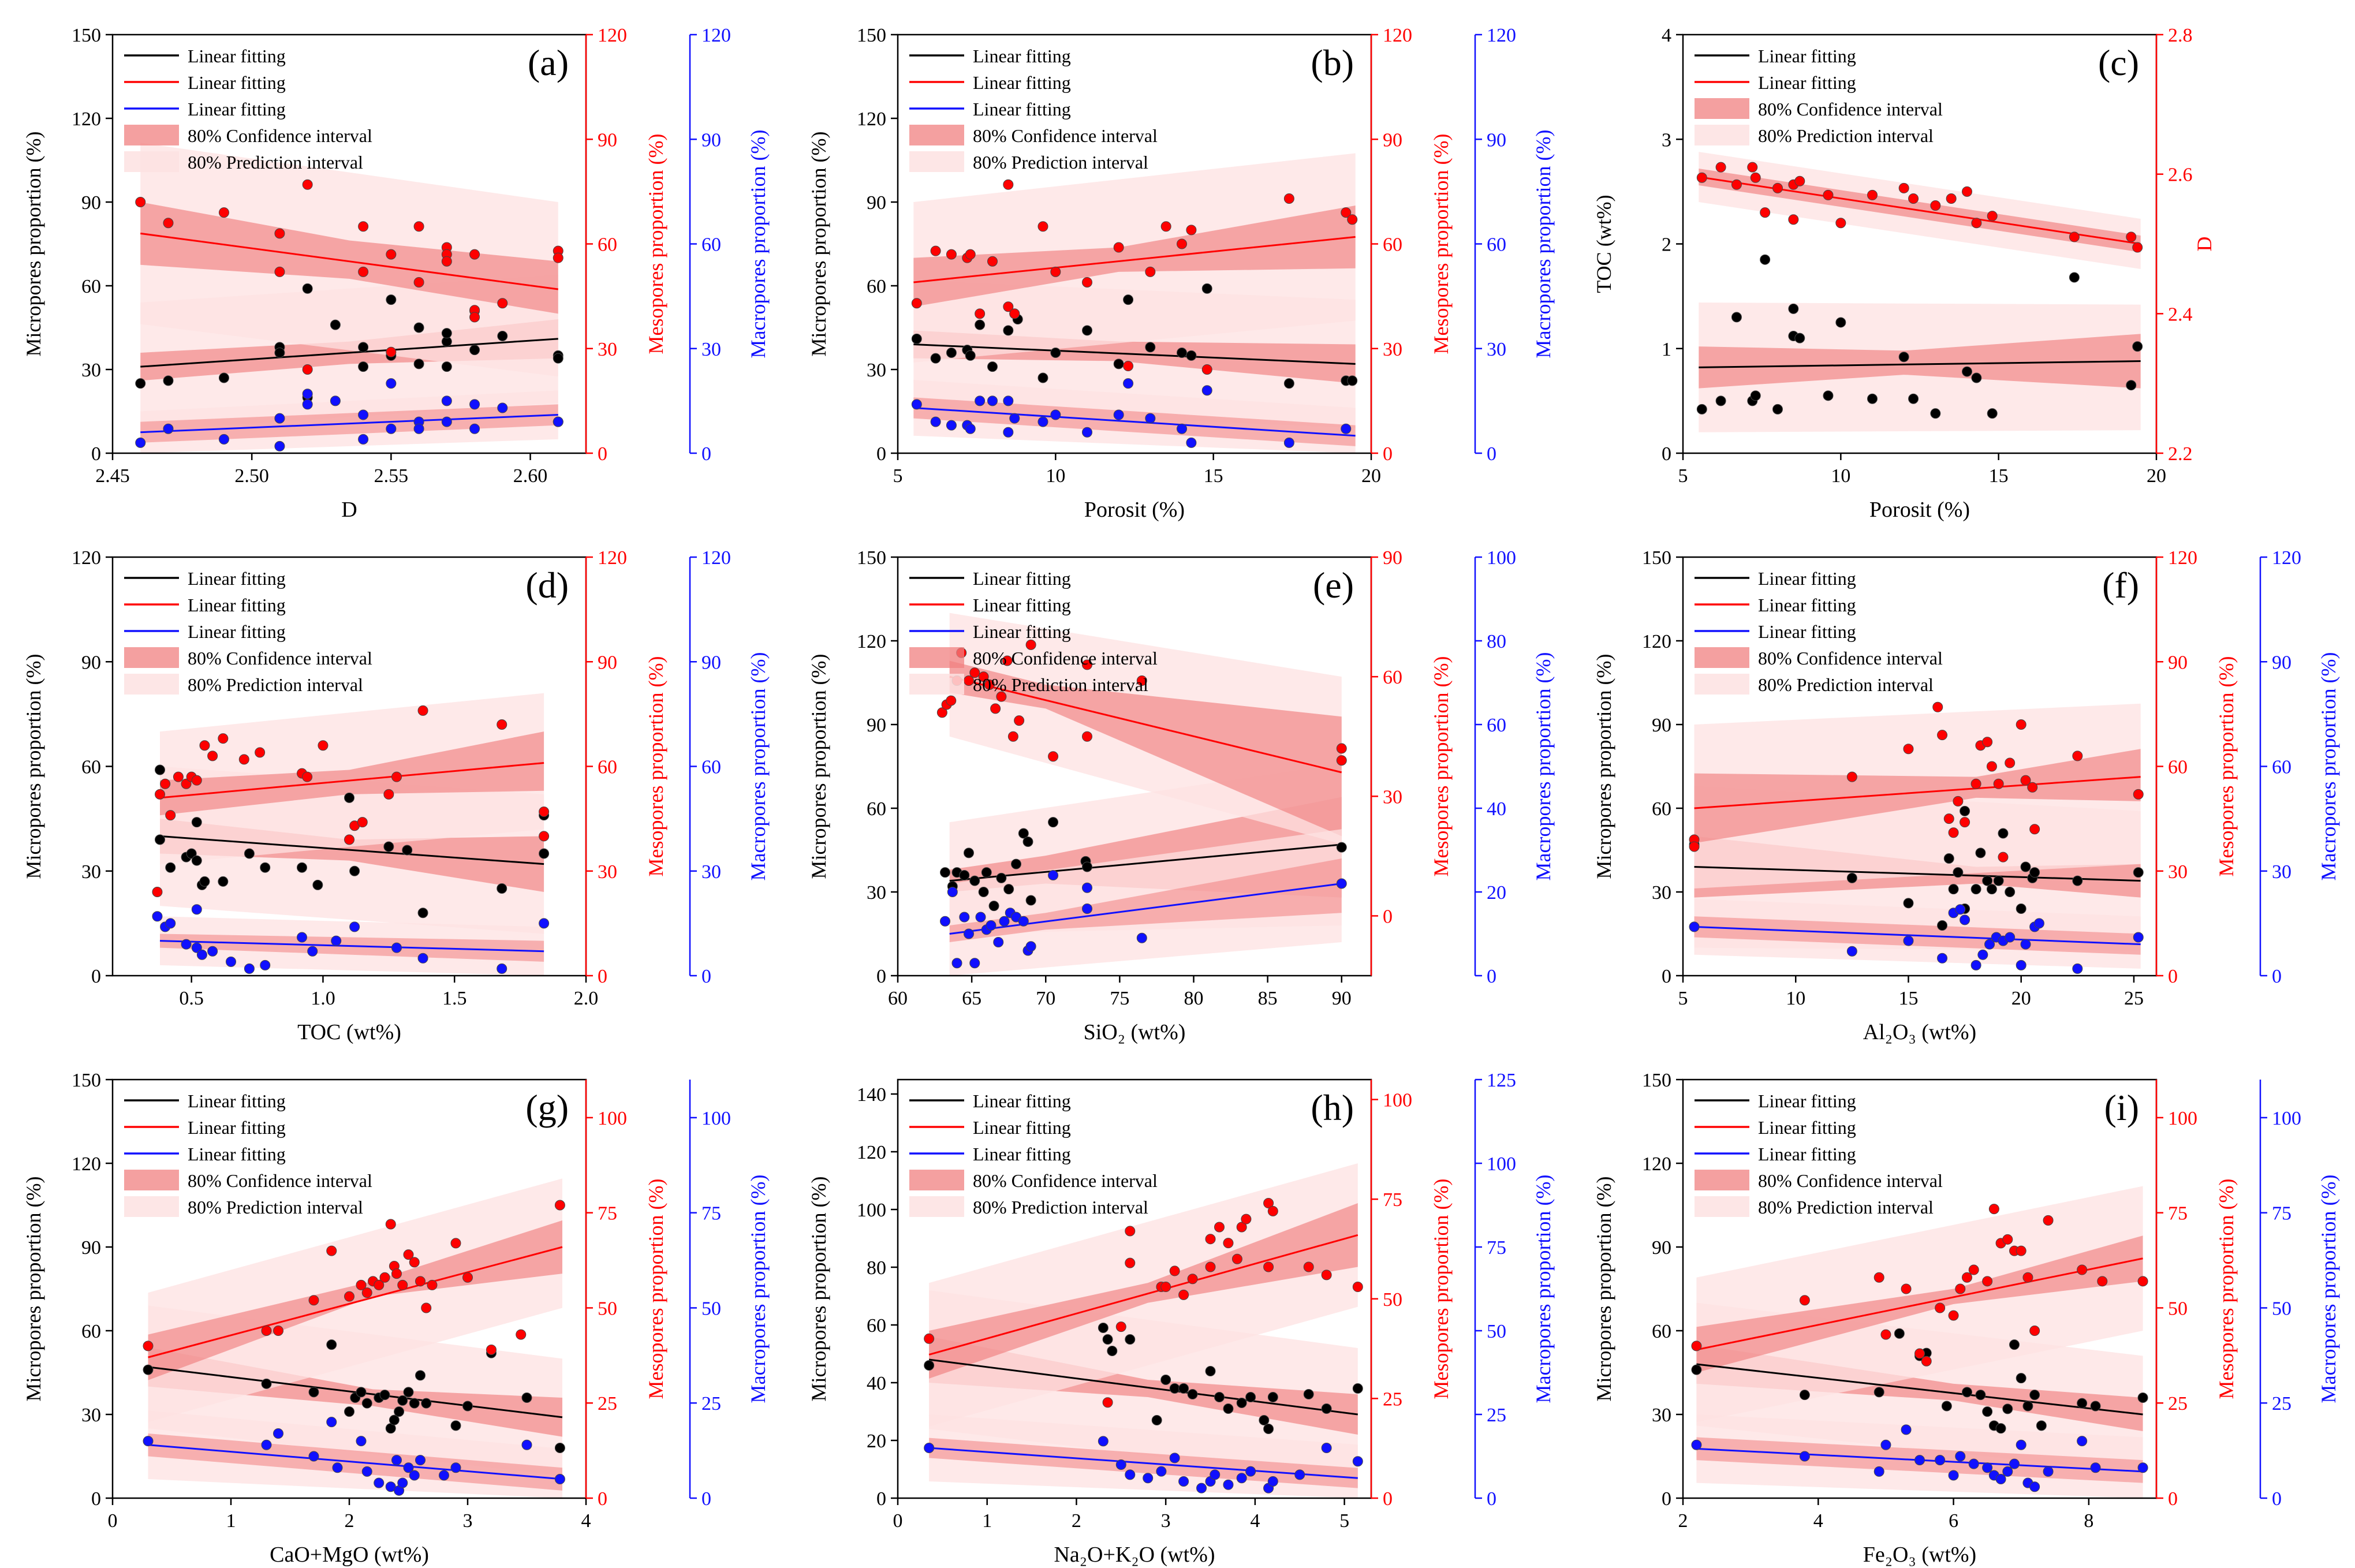 Image resolution: width=2355 pixels, height=1568 pixels. What do you see at coordinates (1683, 476) in the screenshot?
I see `x-tick-label: 5` at bounding box center [1683, 476].